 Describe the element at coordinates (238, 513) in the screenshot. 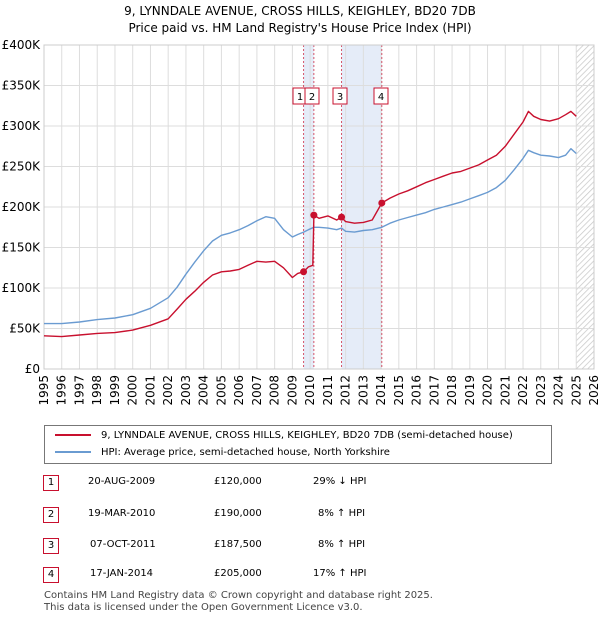

I see `transaction-price: £190,000` at that location.